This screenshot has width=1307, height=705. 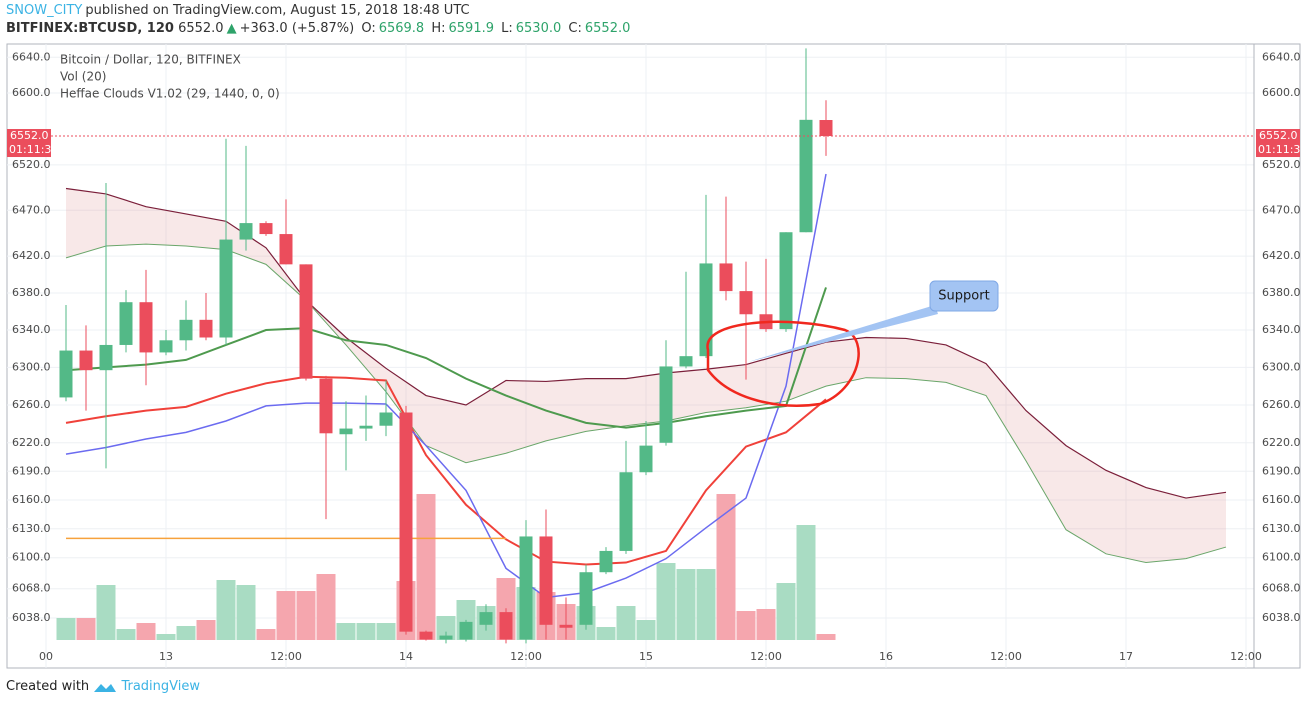 What do you see at coordinates (843, 333) in the screenshot?
I see `callout-pointer` at bounding box center [843, 333].